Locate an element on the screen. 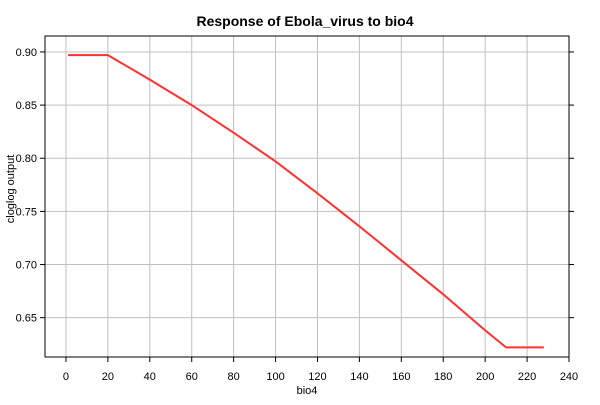 Image resolution: width=600 pixels, height=405 pixels. x-tick-label: 20 is located at coordinates (108, 377).